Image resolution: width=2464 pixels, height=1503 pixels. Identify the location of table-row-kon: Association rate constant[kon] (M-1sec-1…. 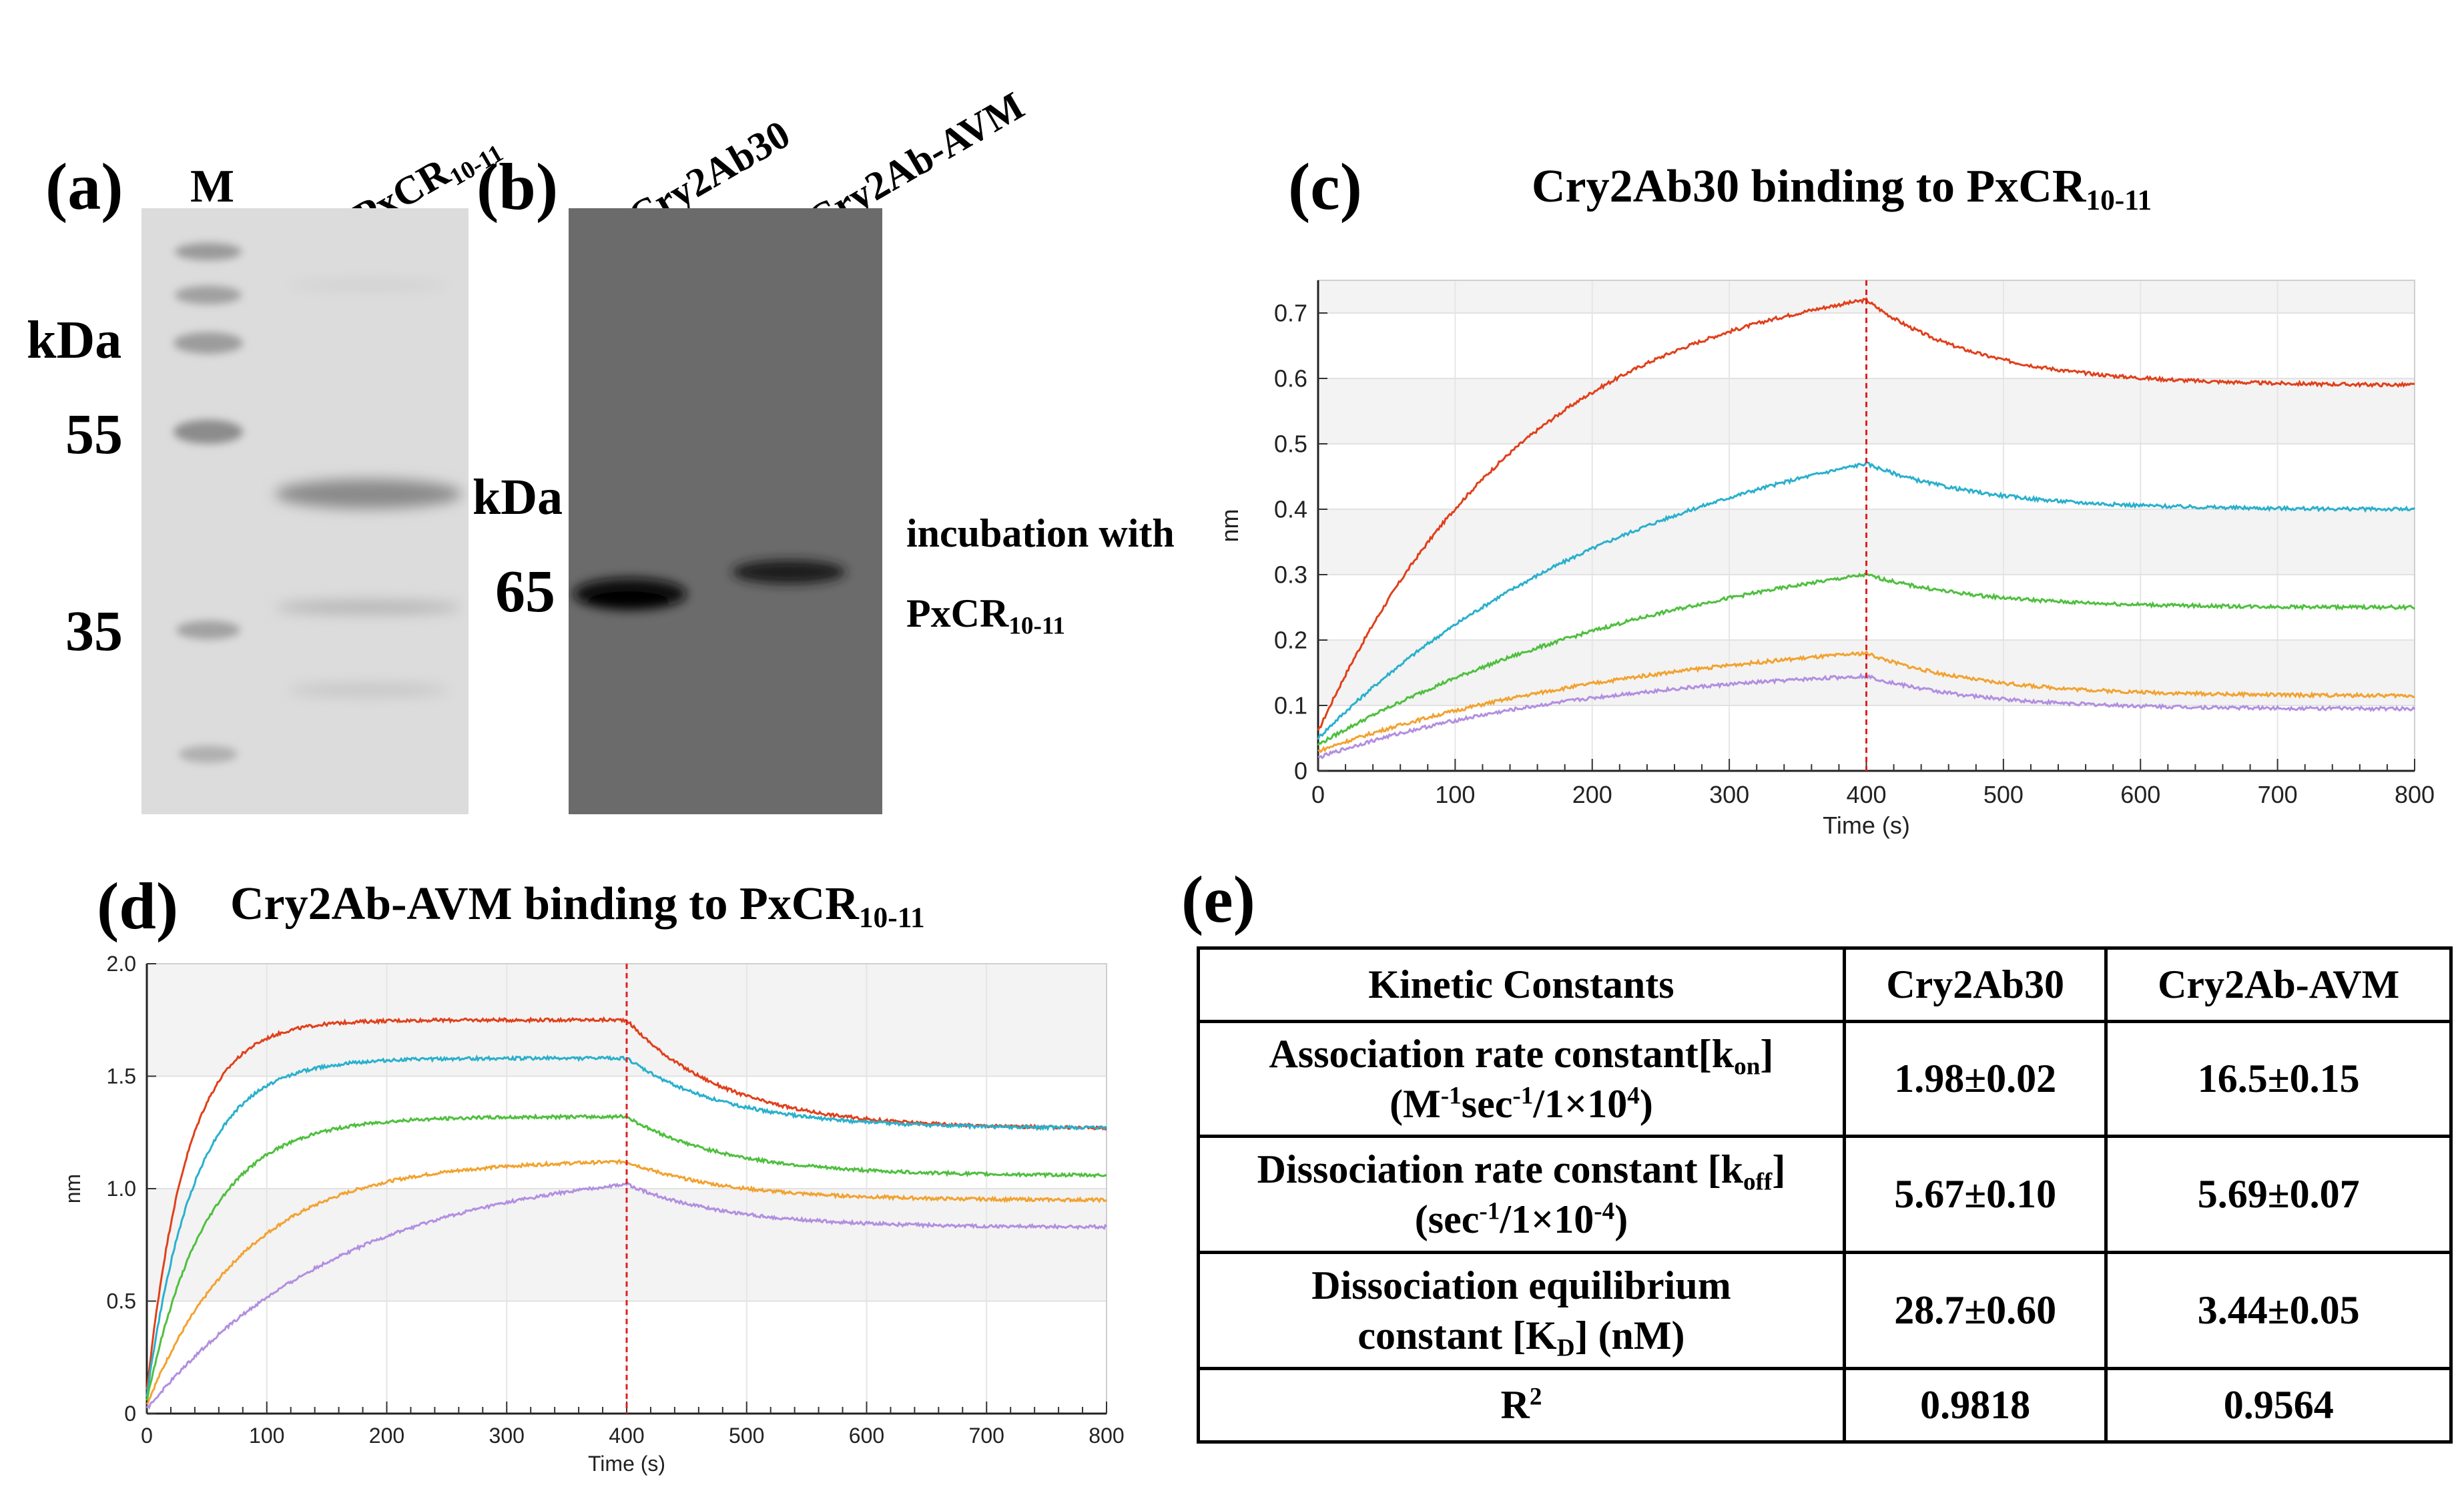
(1825, 1079).